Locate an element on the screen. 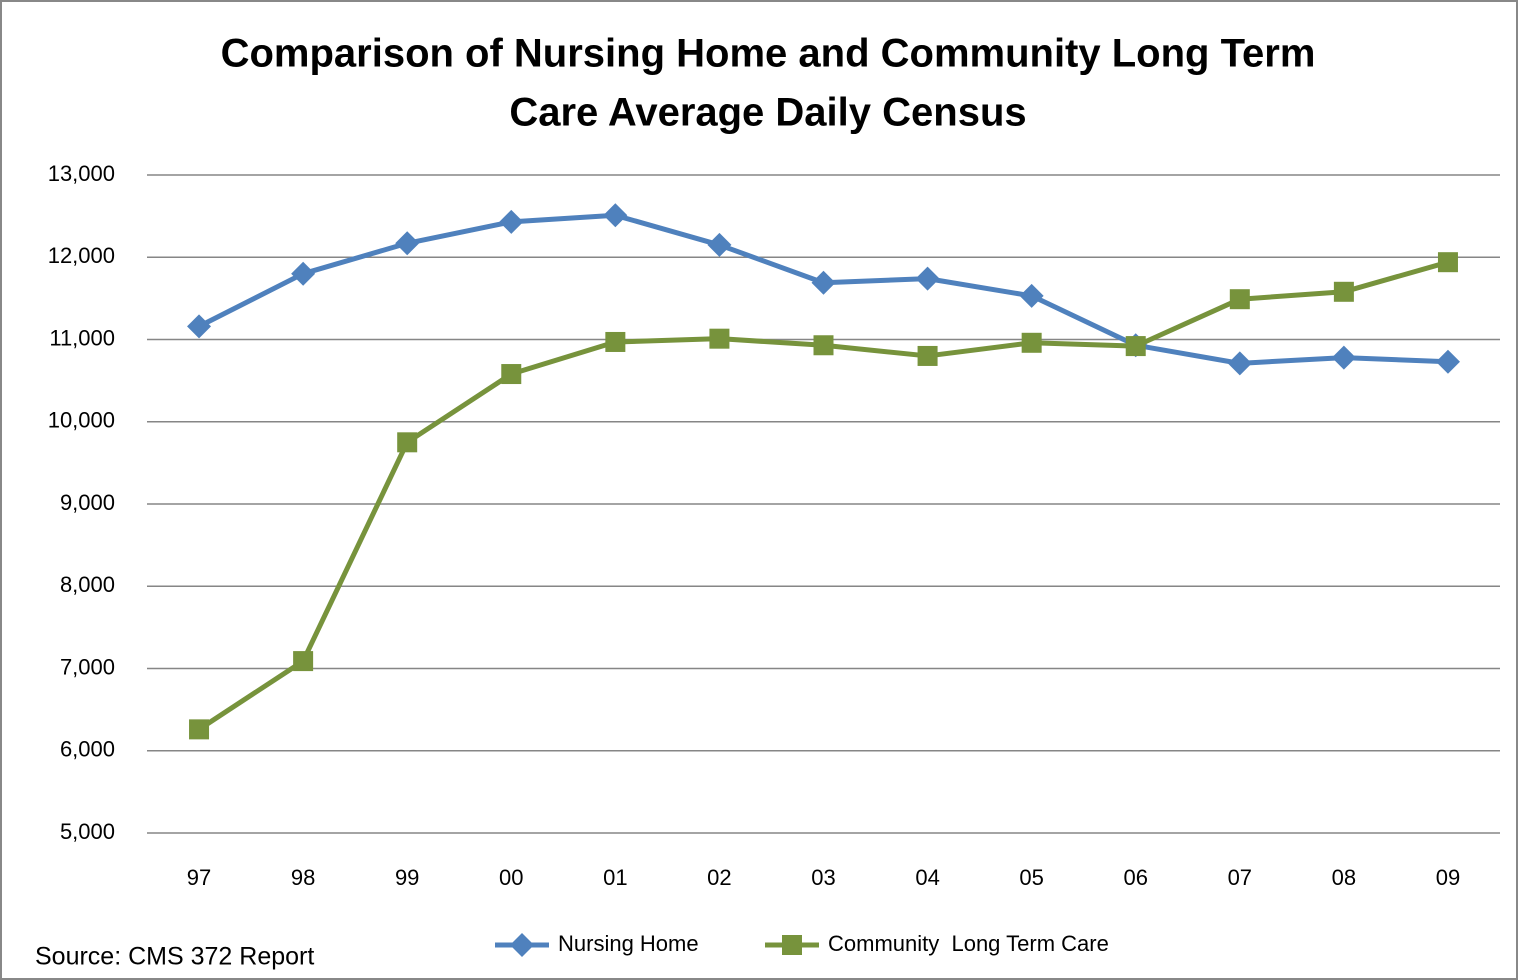  source-note: Source: CMS 372 Report is located at coordinates (174, 957).